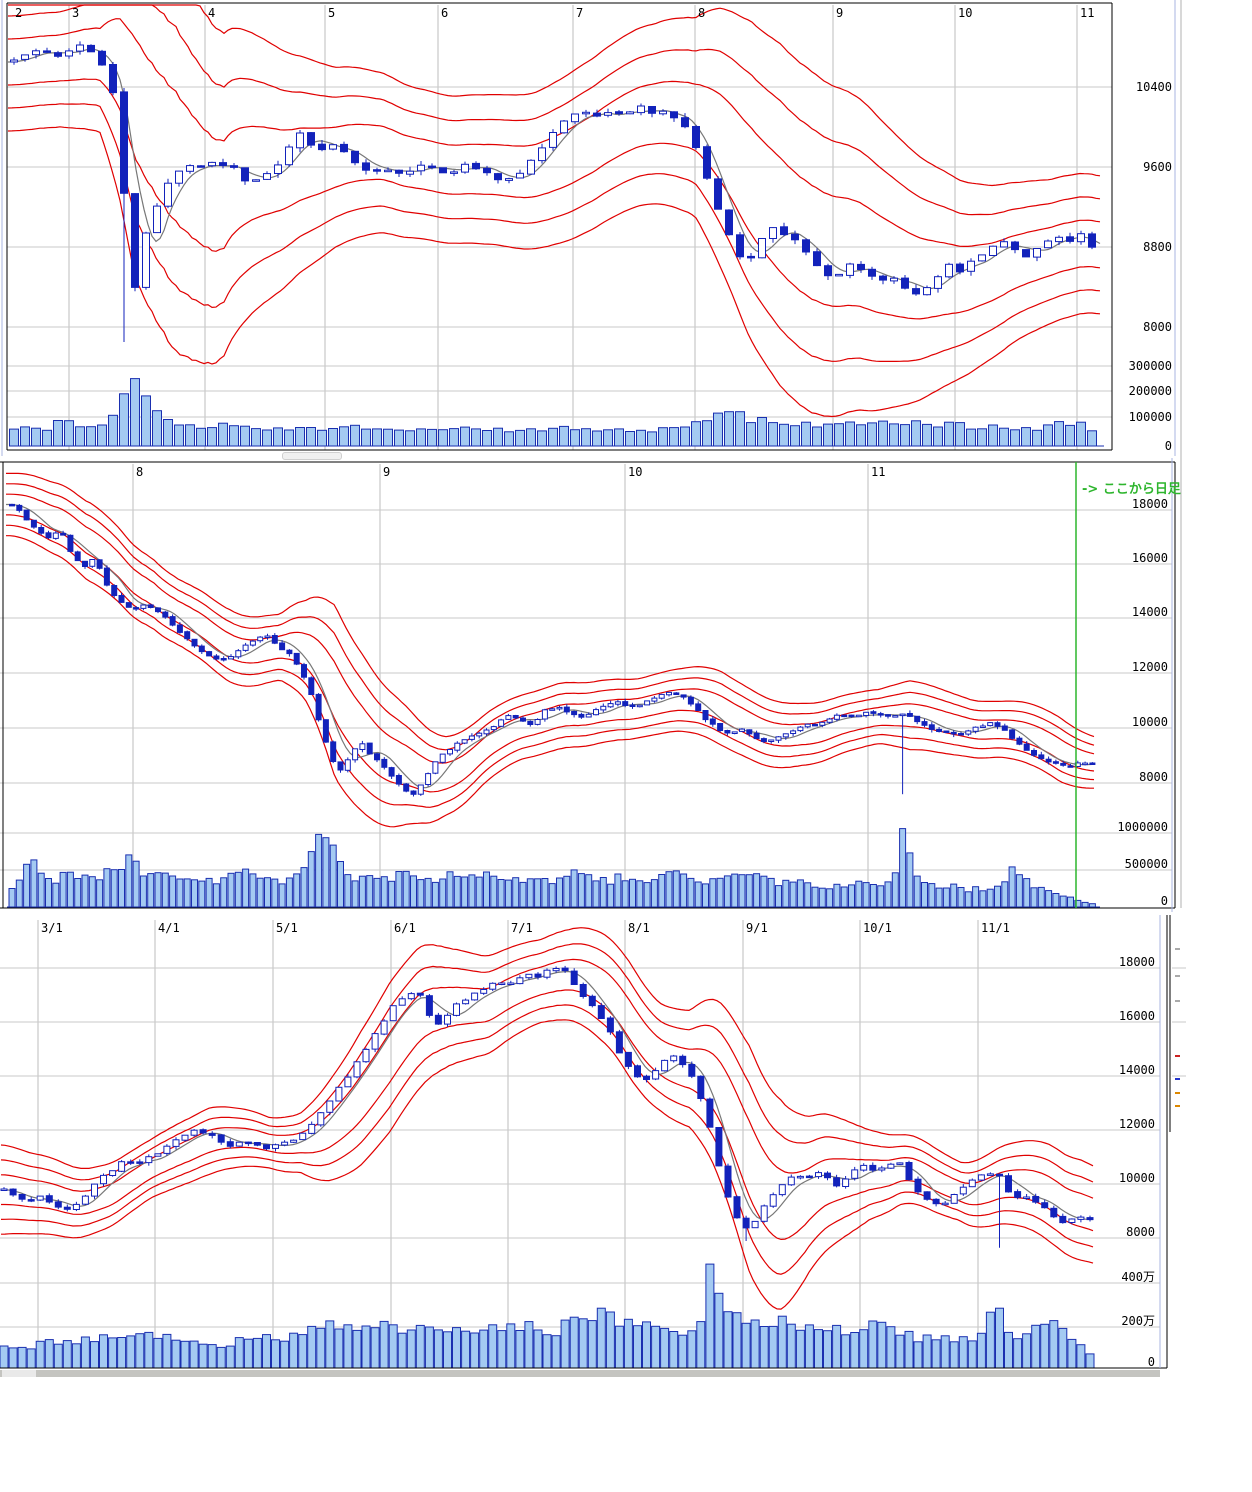  What do you see at coordinates (1150, 366) in the screenshot?
I see `volume-tick-label: 300000` at bounding box center [1150, 366].